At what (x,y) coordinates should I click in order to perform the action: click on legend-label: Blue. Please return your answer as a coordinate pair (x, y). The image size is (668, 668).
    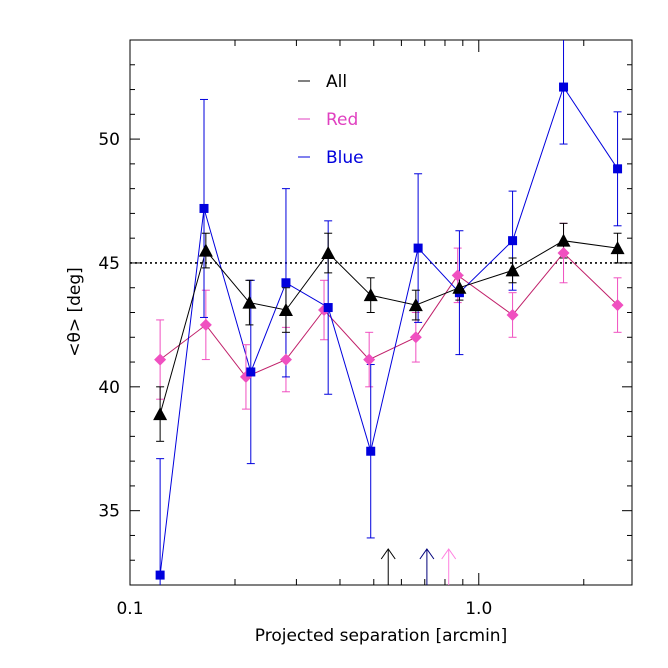
    Looking at the image, I should click on (345, 158).